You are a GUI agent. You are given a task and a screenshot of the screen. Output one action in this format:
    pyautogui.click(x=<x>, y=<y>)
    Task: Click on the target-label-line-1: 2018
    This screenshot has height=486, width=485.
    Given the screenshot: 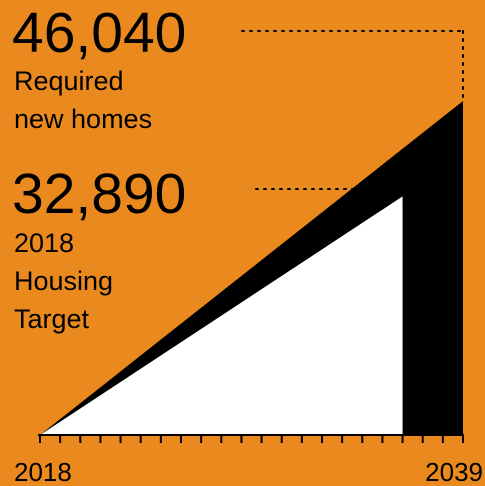 What is the action you would take?
    pyautogui.click(x=44, y=243)
    